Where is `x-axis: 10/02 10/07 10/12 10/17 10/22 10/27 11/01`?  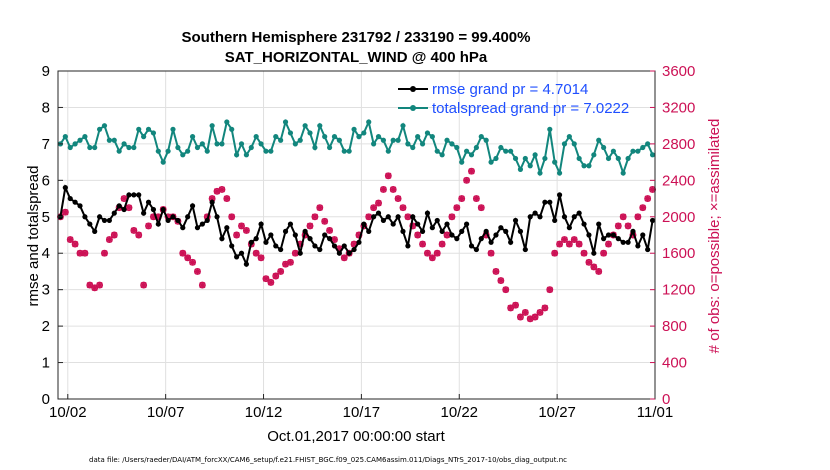
x-axis: 10/02 10/07 10/12 10/17 10/22 10/27 11/01 is located at coordinates (361, 407).